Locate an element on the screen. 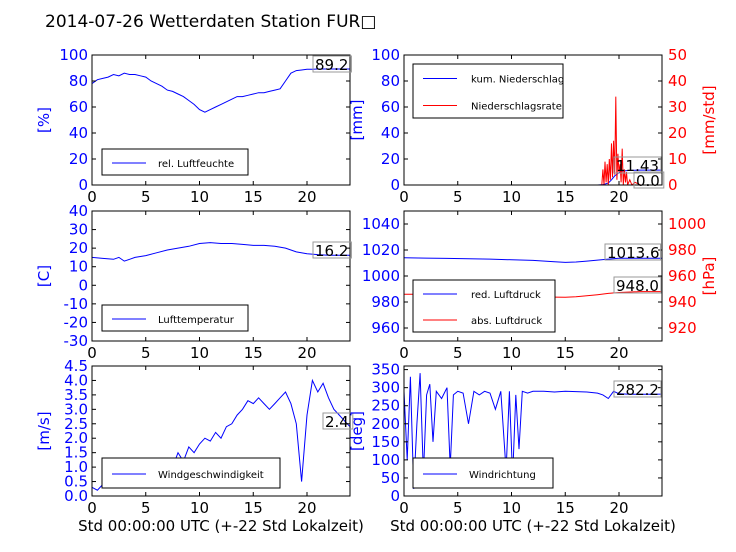  y-axis-label: [C] is located at coordinates (44, 276).